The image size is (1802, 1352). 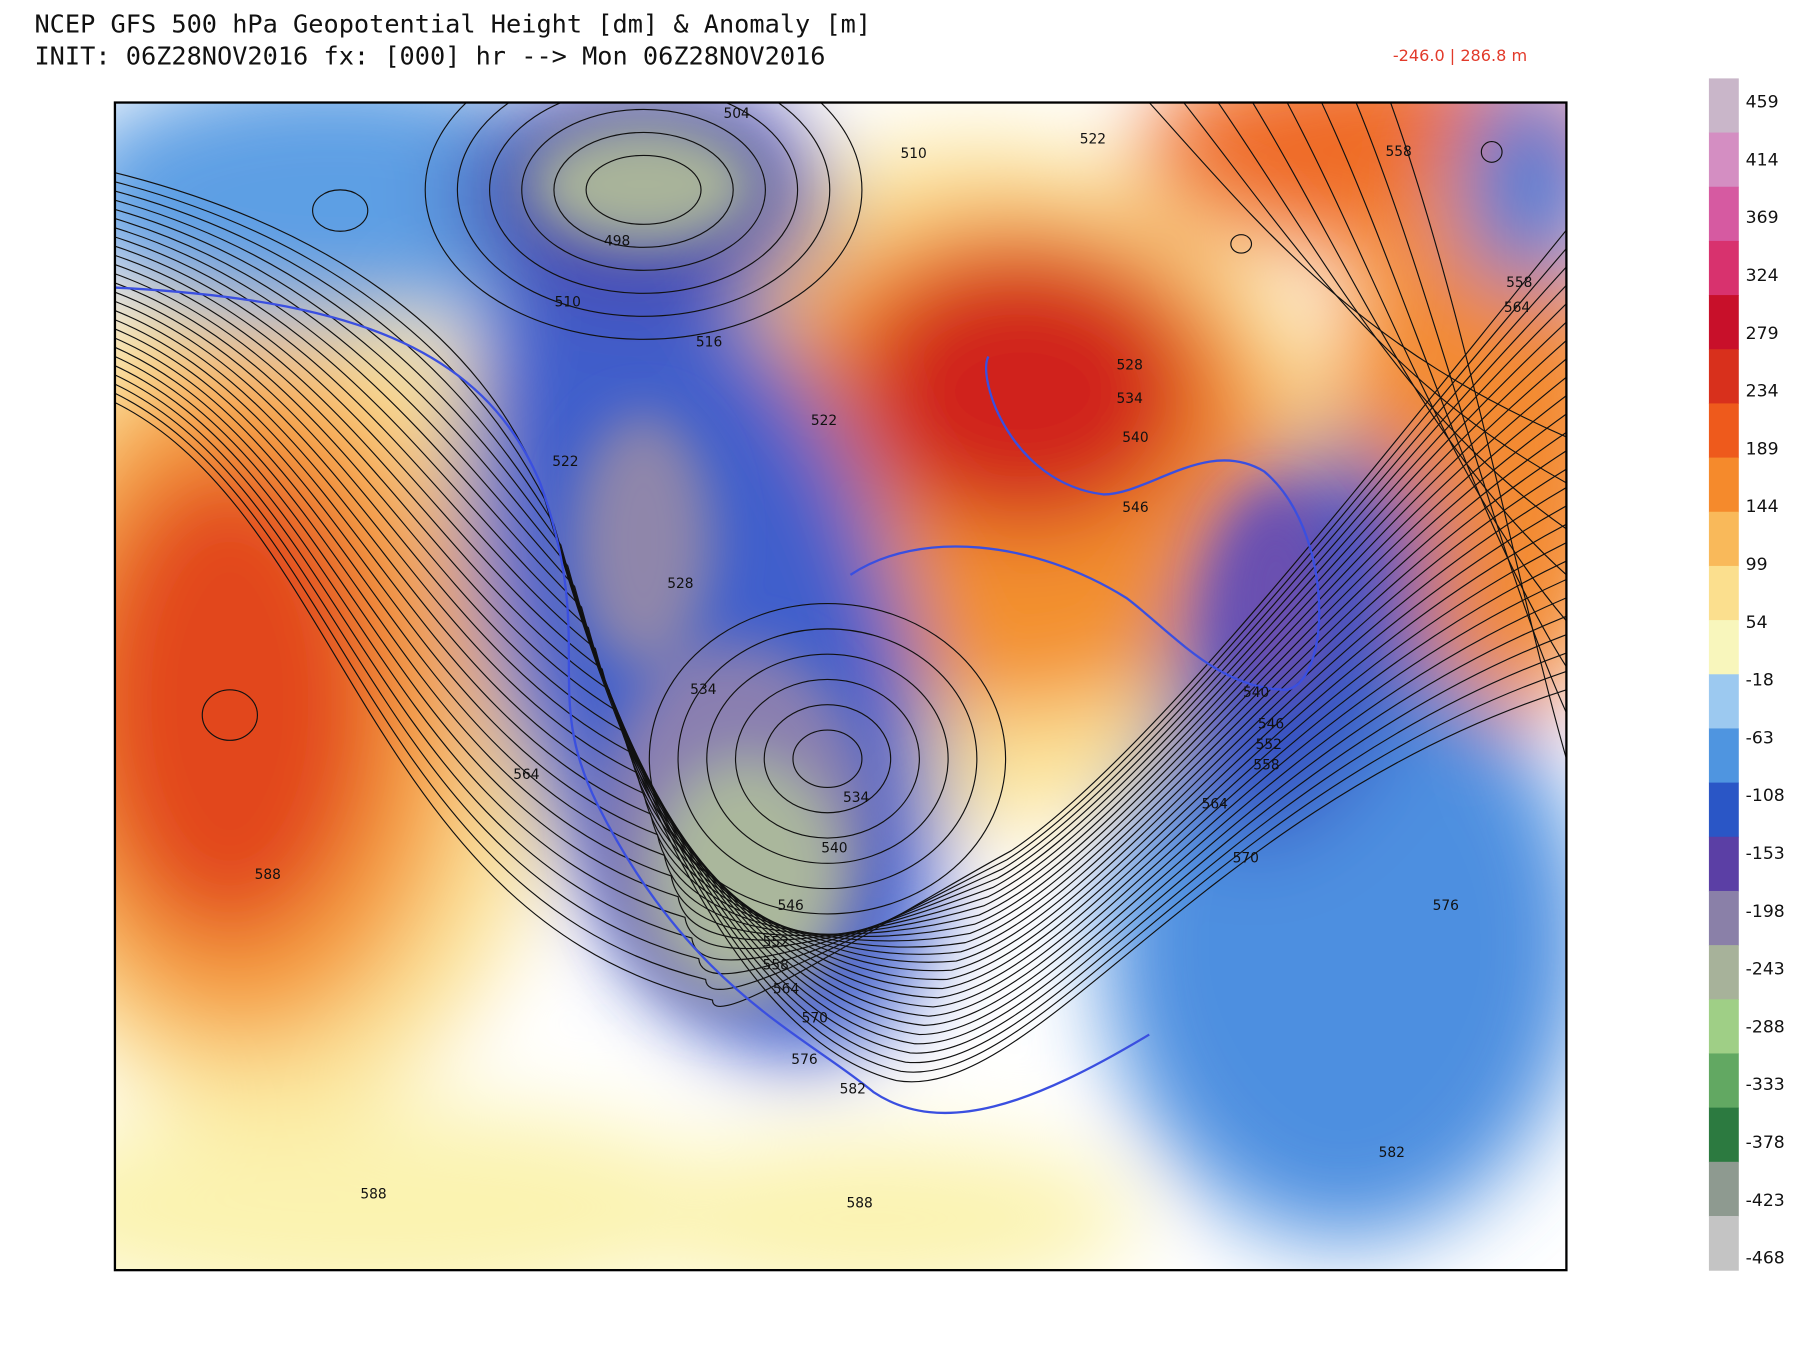 What do you see at coordinates (1762, 218) in the screenshot?
I see `colorbar-label: 369` at bounding box center [1762, 218].